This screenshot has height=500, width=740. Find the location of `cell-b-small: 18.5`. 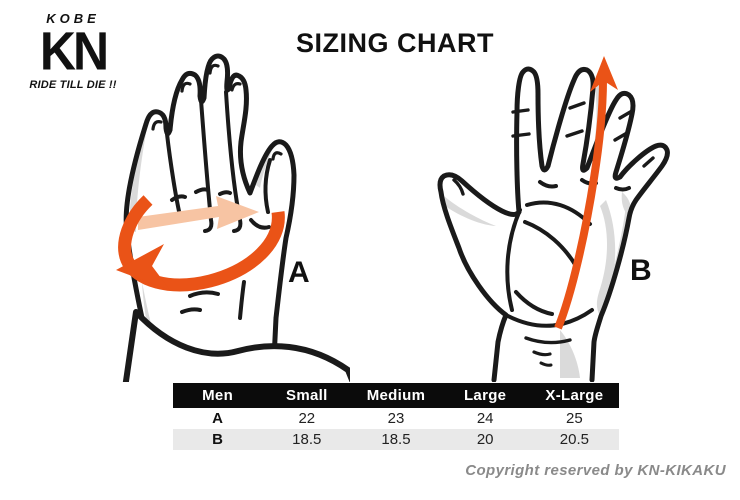

cell-b-small: 18.5 is located at coordinates (307, 439).